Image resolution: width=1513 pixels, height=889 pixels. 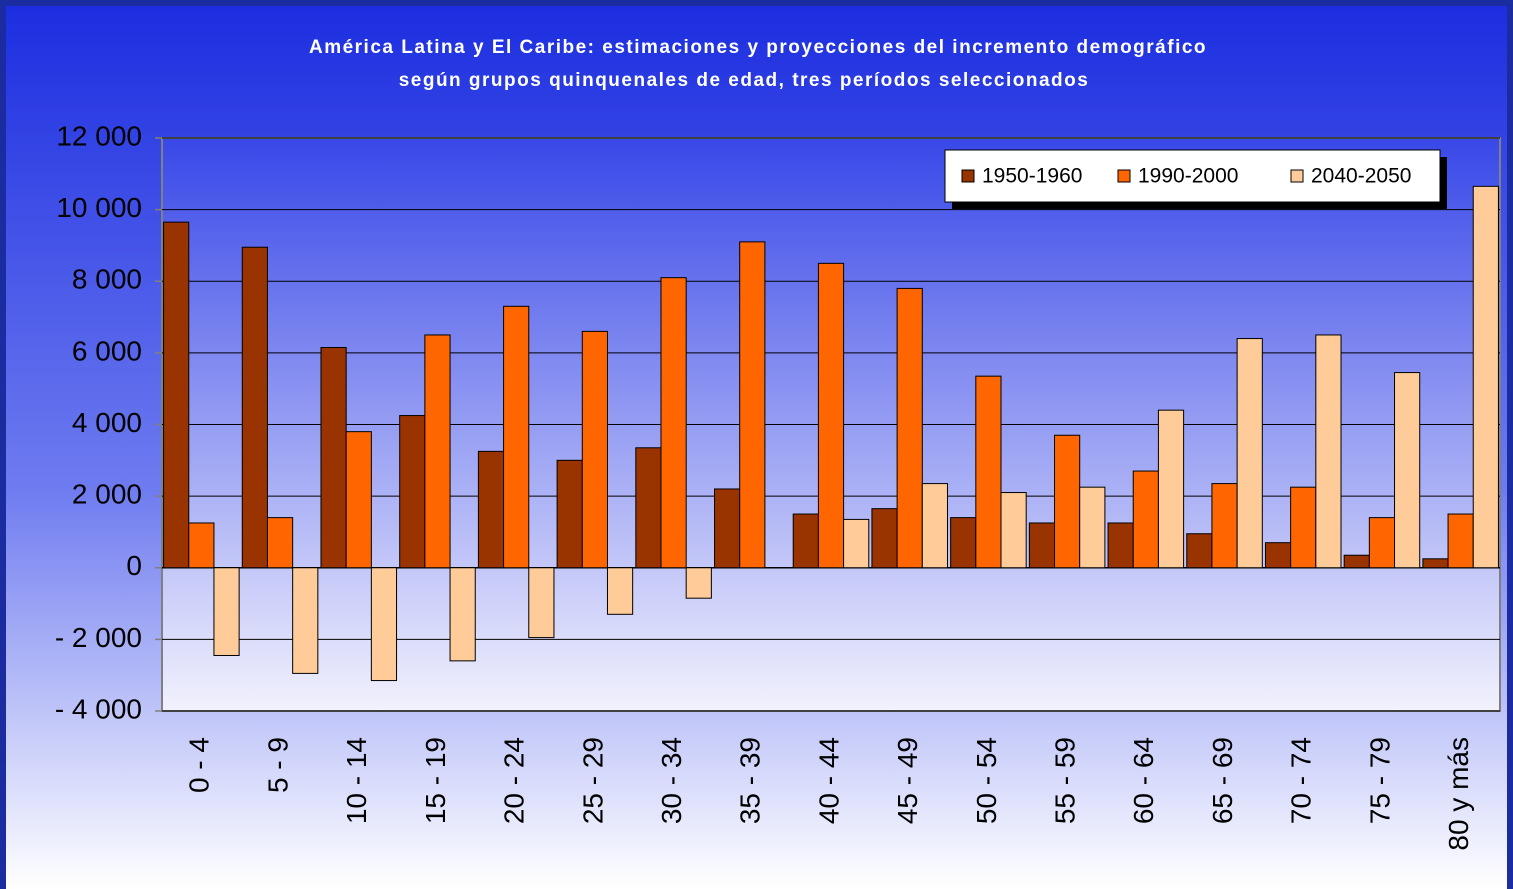 What do you see at coordinates (1361, 176) in the screenshot?
I see `legend-label: 2040-2050` at bounding box center [1361, 176].